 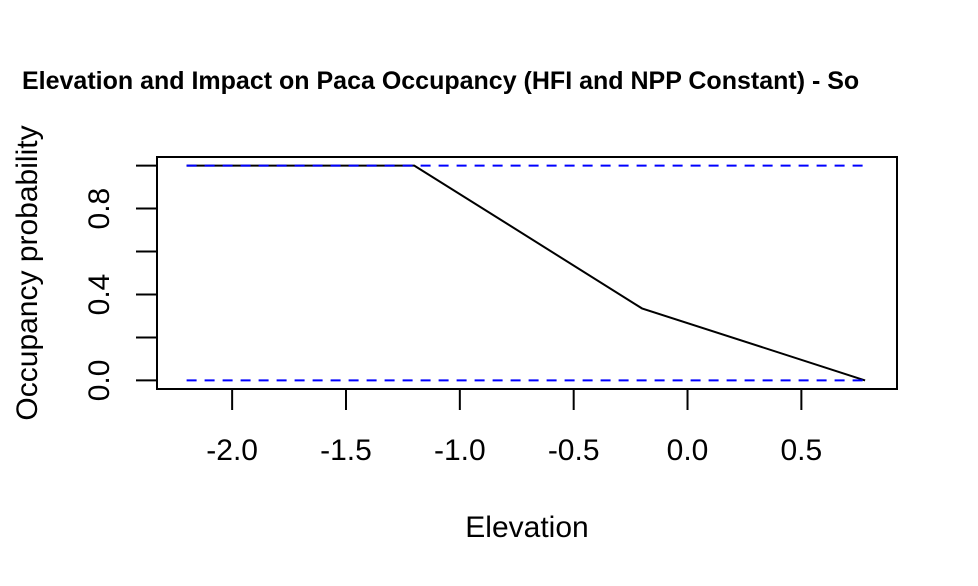 What do you see at coordinates (27, 272) in the screenshot?
I see `y-axis-label: Occupancy probability` at bounding box center [27, 272].